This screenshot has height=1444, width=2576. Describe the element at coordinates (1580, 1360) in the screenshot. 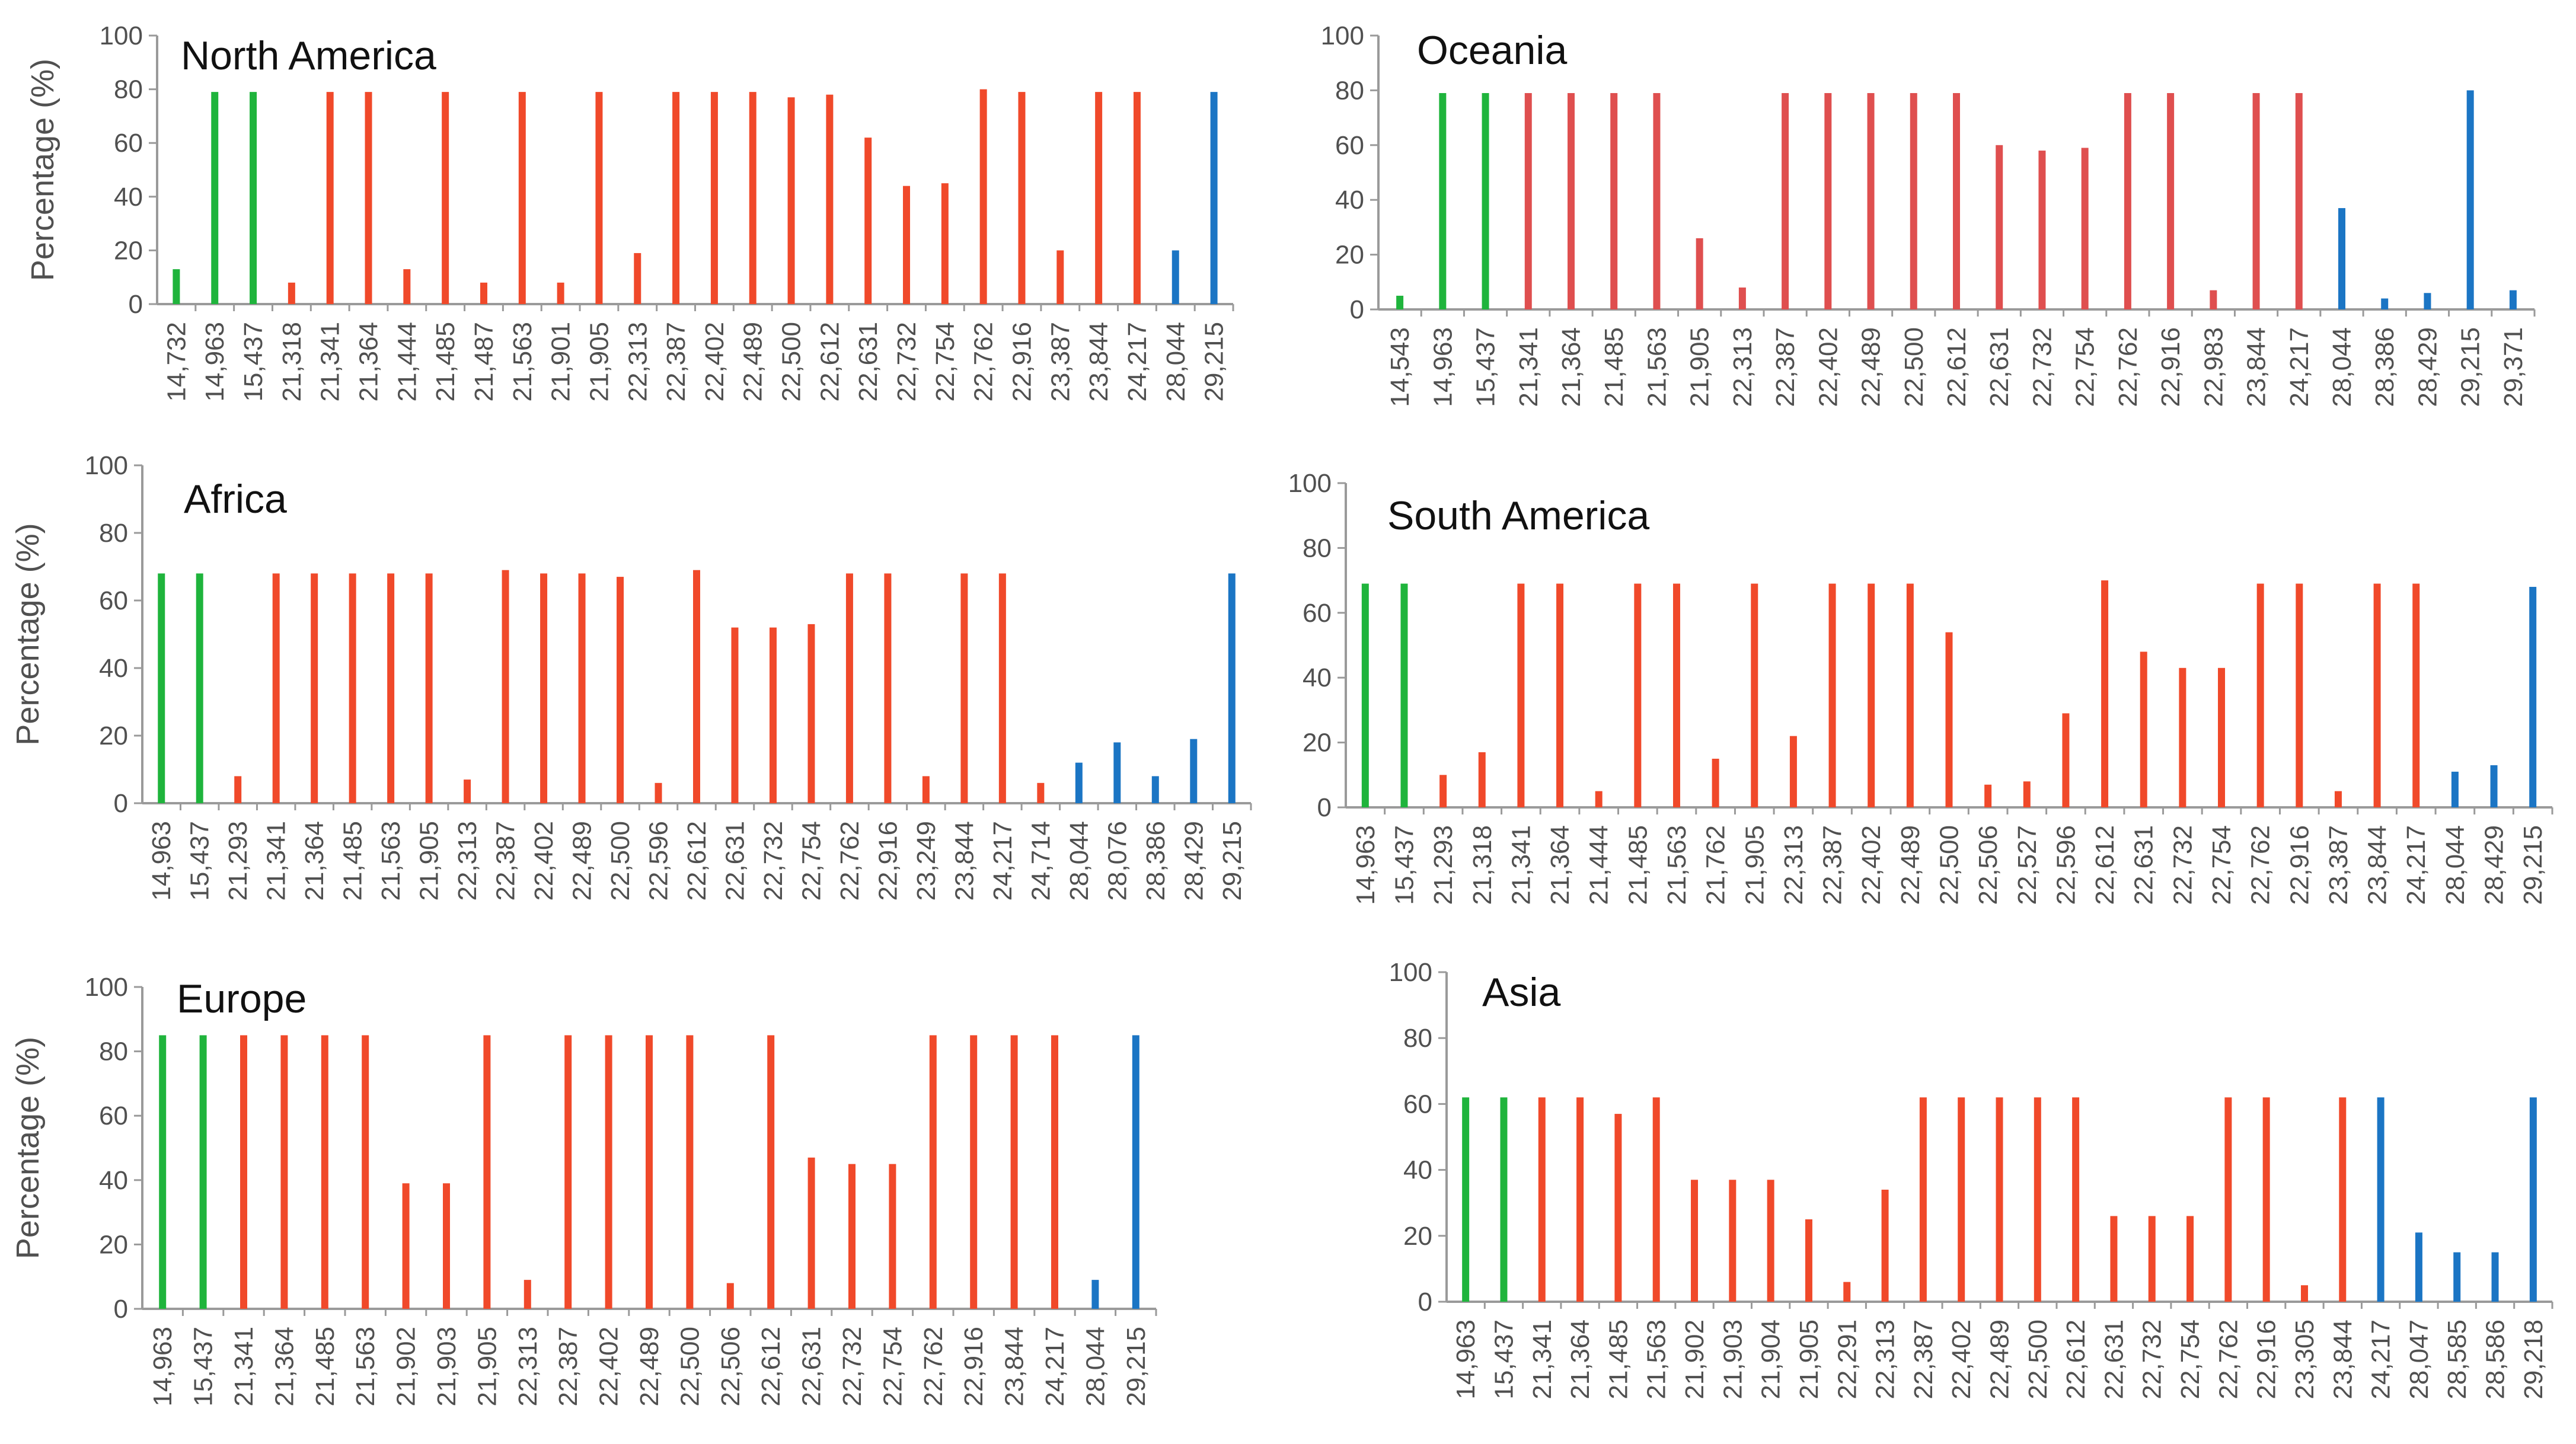

I see `asia-x-tick-label: 21,364` at that location.